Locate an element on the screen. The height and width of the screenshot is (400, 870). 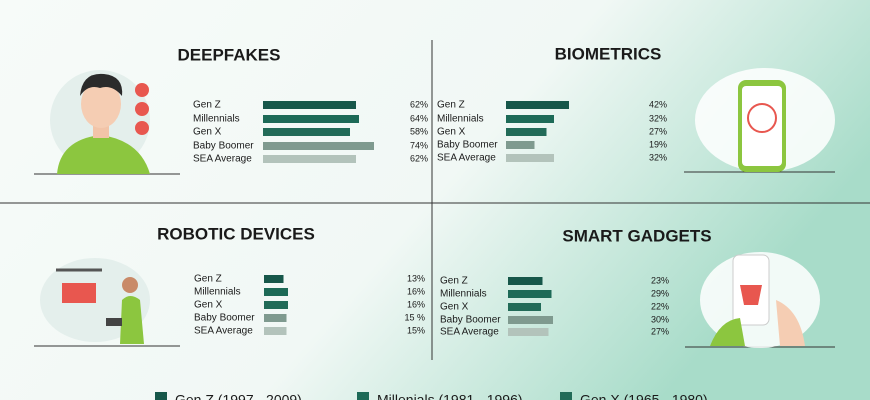
biometrics-illustration is located at coordinates (765, 120).